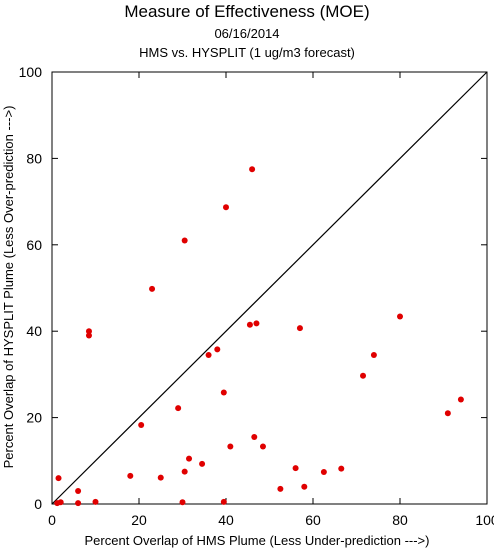 The image size is (494, 551). What do you see at coordinates (226, 520) in the screenshot?
I see `x-tick-label: 40` at bounding box center [226, 520].